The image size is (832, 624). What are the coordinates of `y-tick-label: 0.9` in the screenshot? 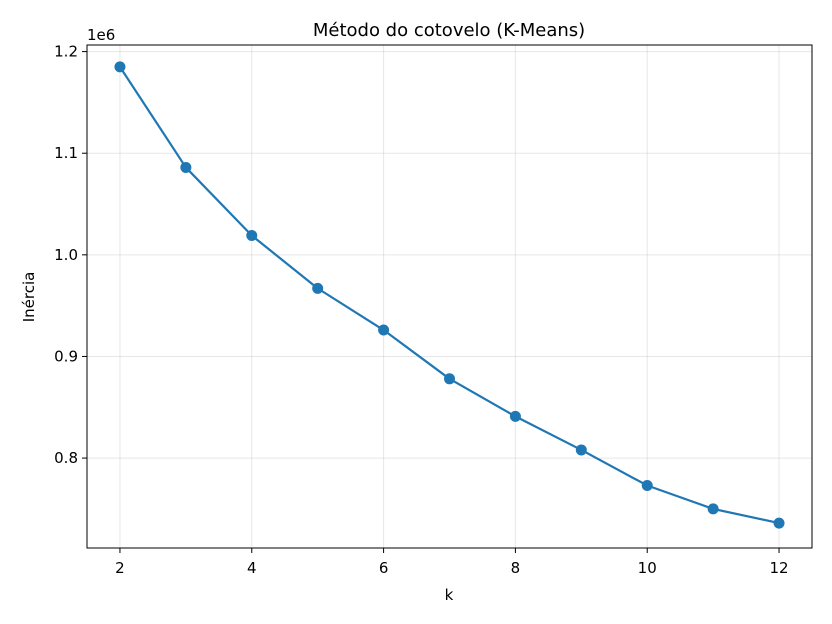 It's located at (66, 356).